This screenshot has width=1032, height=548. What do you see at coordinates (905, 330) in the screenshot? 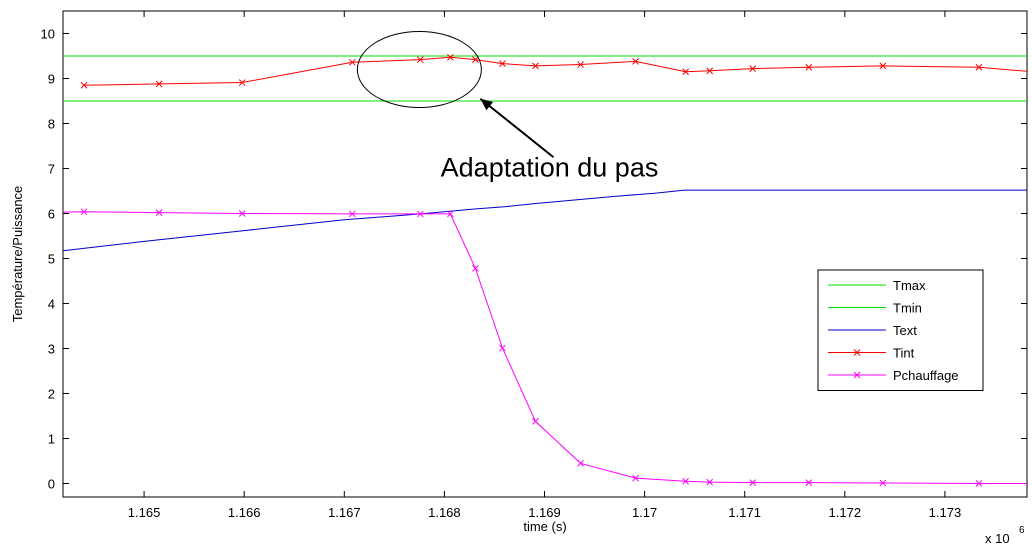
I see `legend-label: Text` at bounding box center [905, 330].